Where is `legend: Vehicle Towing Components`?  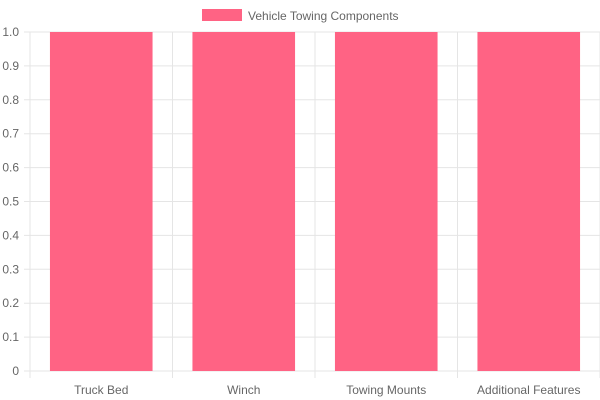
legend: Vehicle Towing Components is located at coordinates (300, 16).